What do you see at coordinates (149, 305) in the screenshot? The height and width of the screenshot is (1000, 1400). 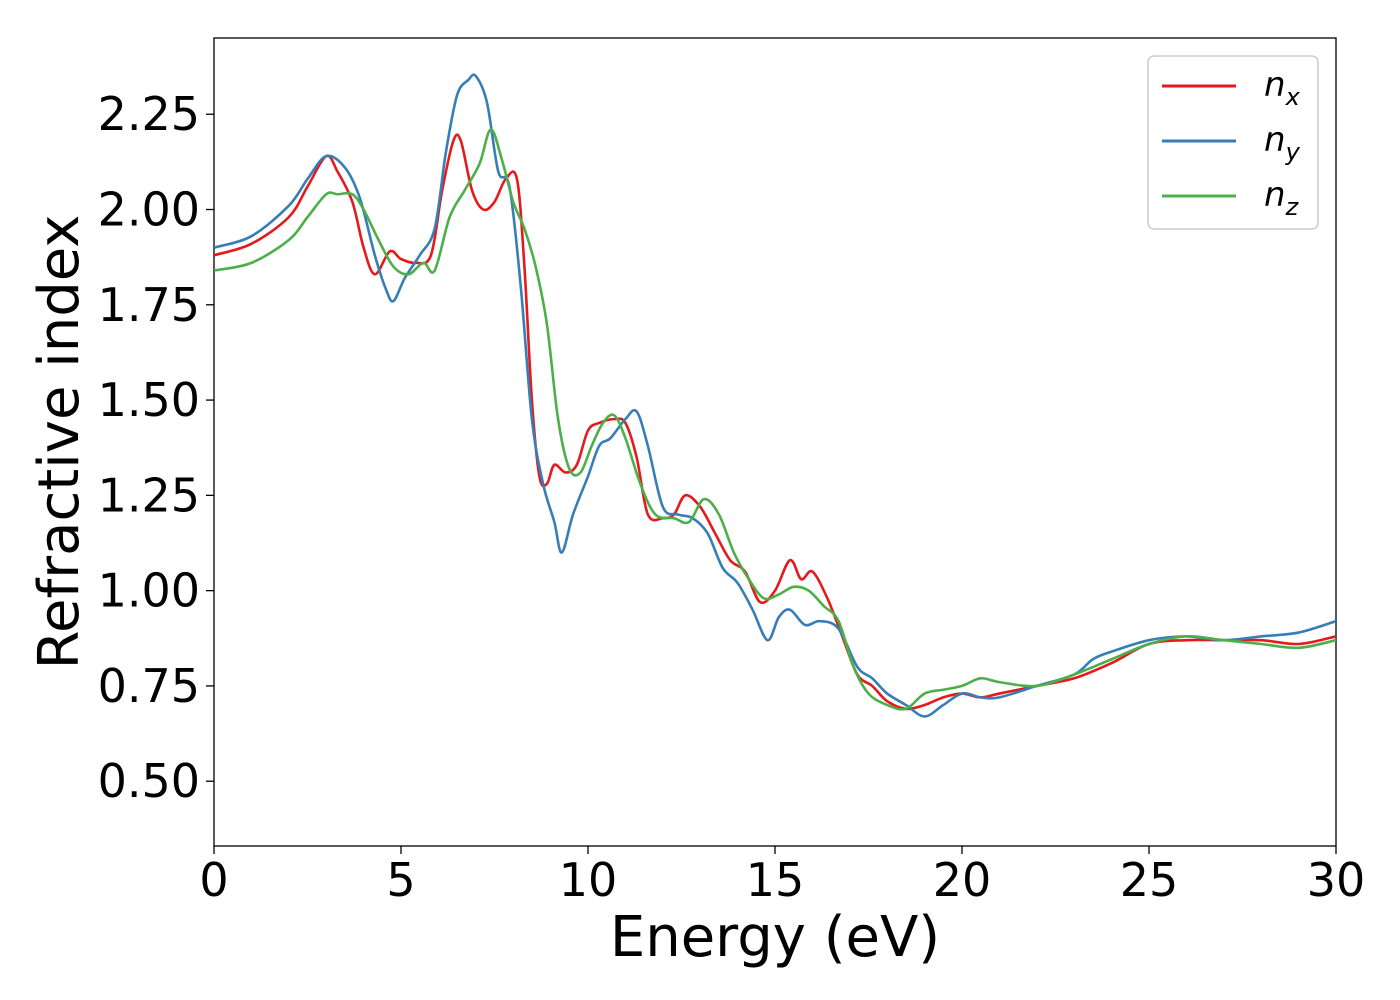 I see `y-tick-label: 1.75` at bounding box center [149, 305].